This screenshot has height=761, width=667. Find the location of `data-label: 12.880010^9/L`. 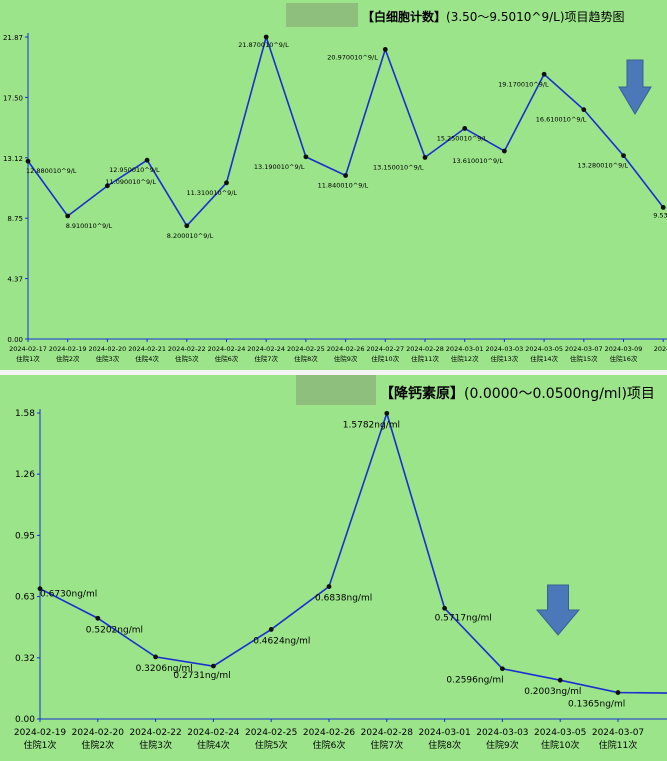

data-label: 12.880010^9/L is located at coordinates (51, 171).